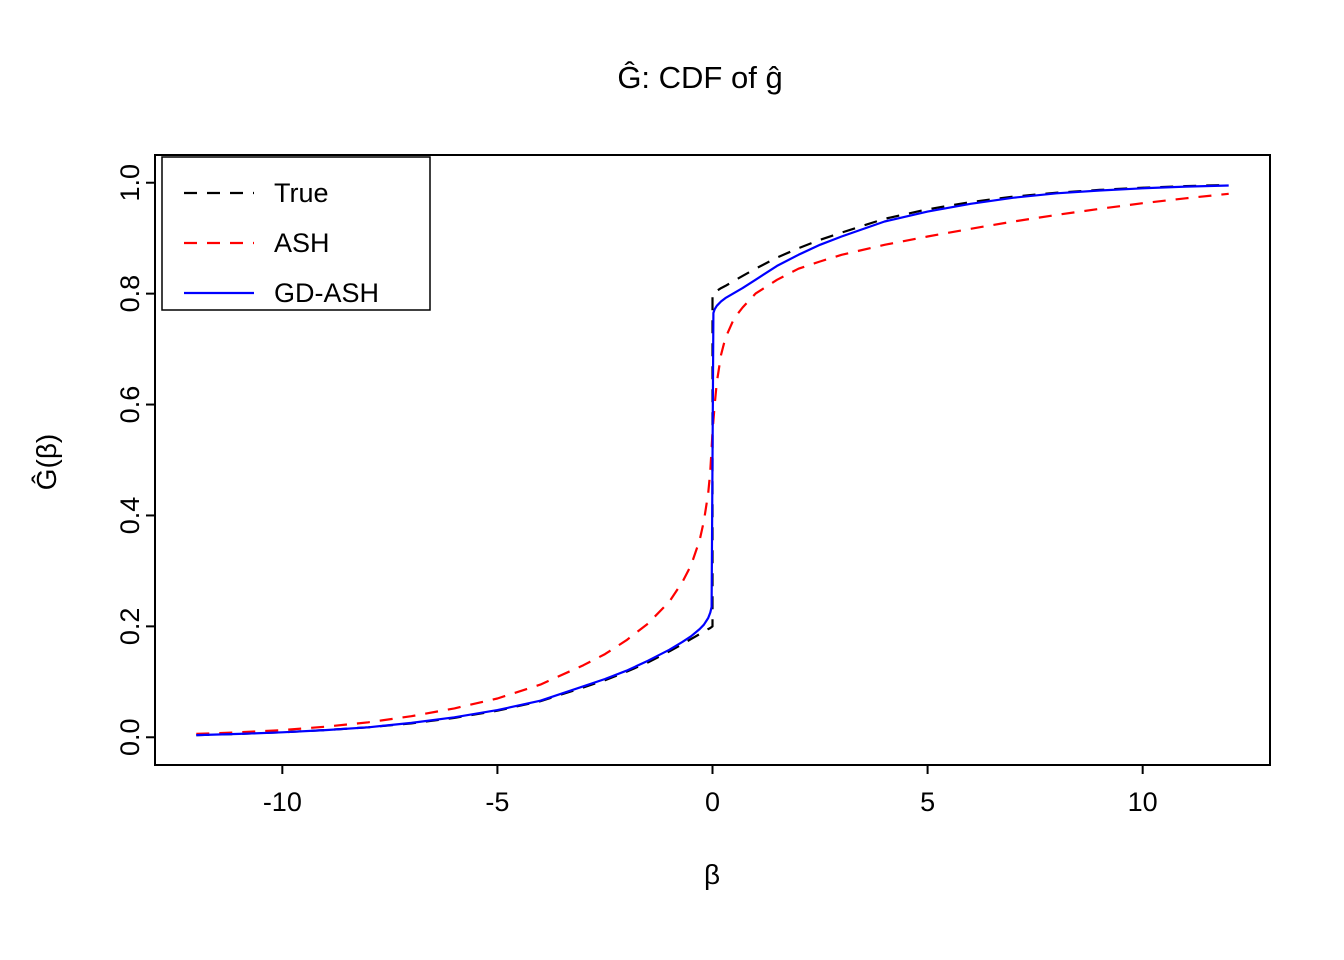  Describe the element at coordinates (130, 737) in the screenshot. I see `y-tick-label: 0.0` at that location.